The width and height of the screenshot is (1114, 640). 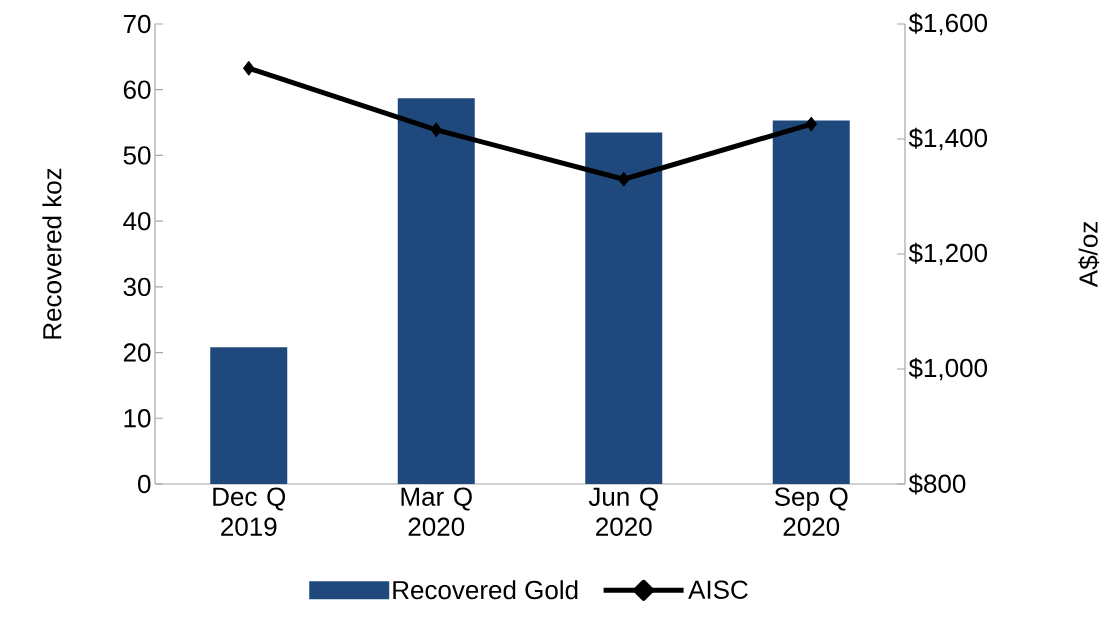 What do you see at coordinates (137, 221) in the screenshot?
I see `y-tick-label: 40` at bounding box center [137, 221].